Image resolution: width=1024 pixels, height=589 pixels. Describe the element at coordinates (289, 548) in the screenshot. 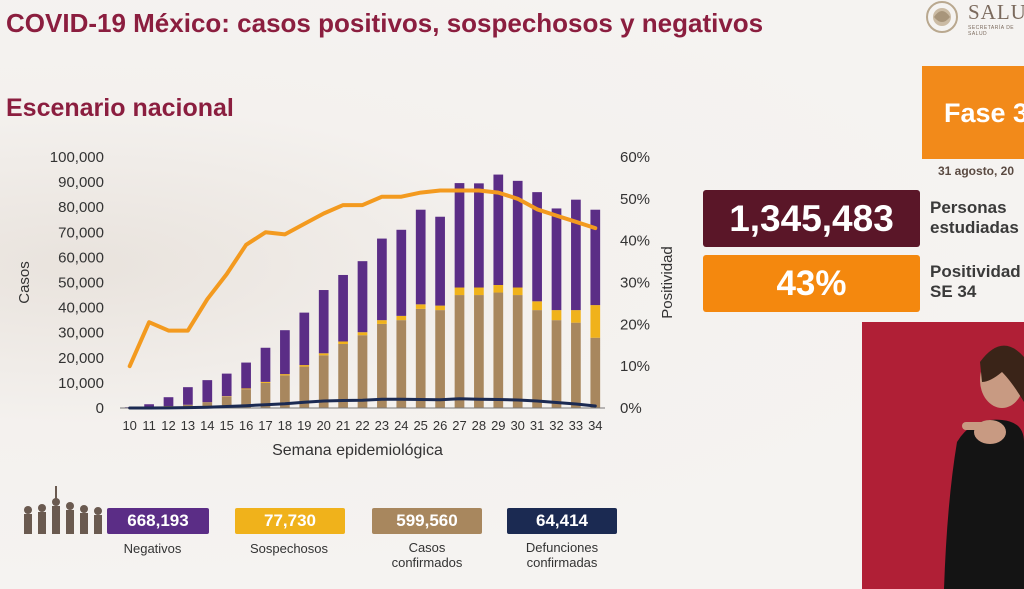

I see `suspects-label: Sospechosos` at that location.